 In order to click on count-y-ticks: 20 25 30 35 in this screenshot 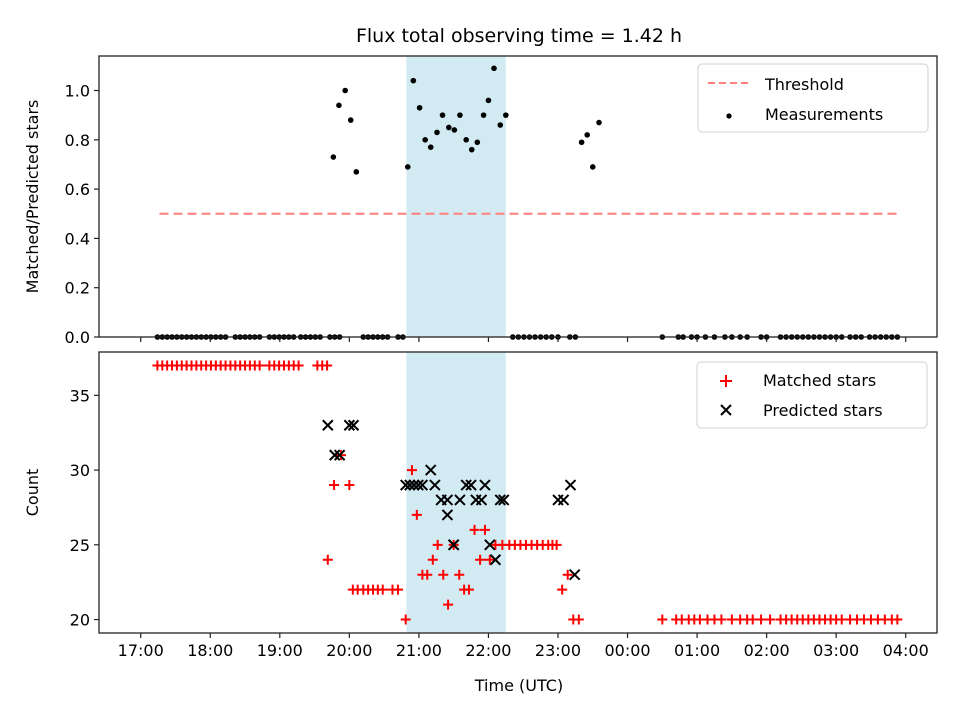, I will do `click(84, 508)`.